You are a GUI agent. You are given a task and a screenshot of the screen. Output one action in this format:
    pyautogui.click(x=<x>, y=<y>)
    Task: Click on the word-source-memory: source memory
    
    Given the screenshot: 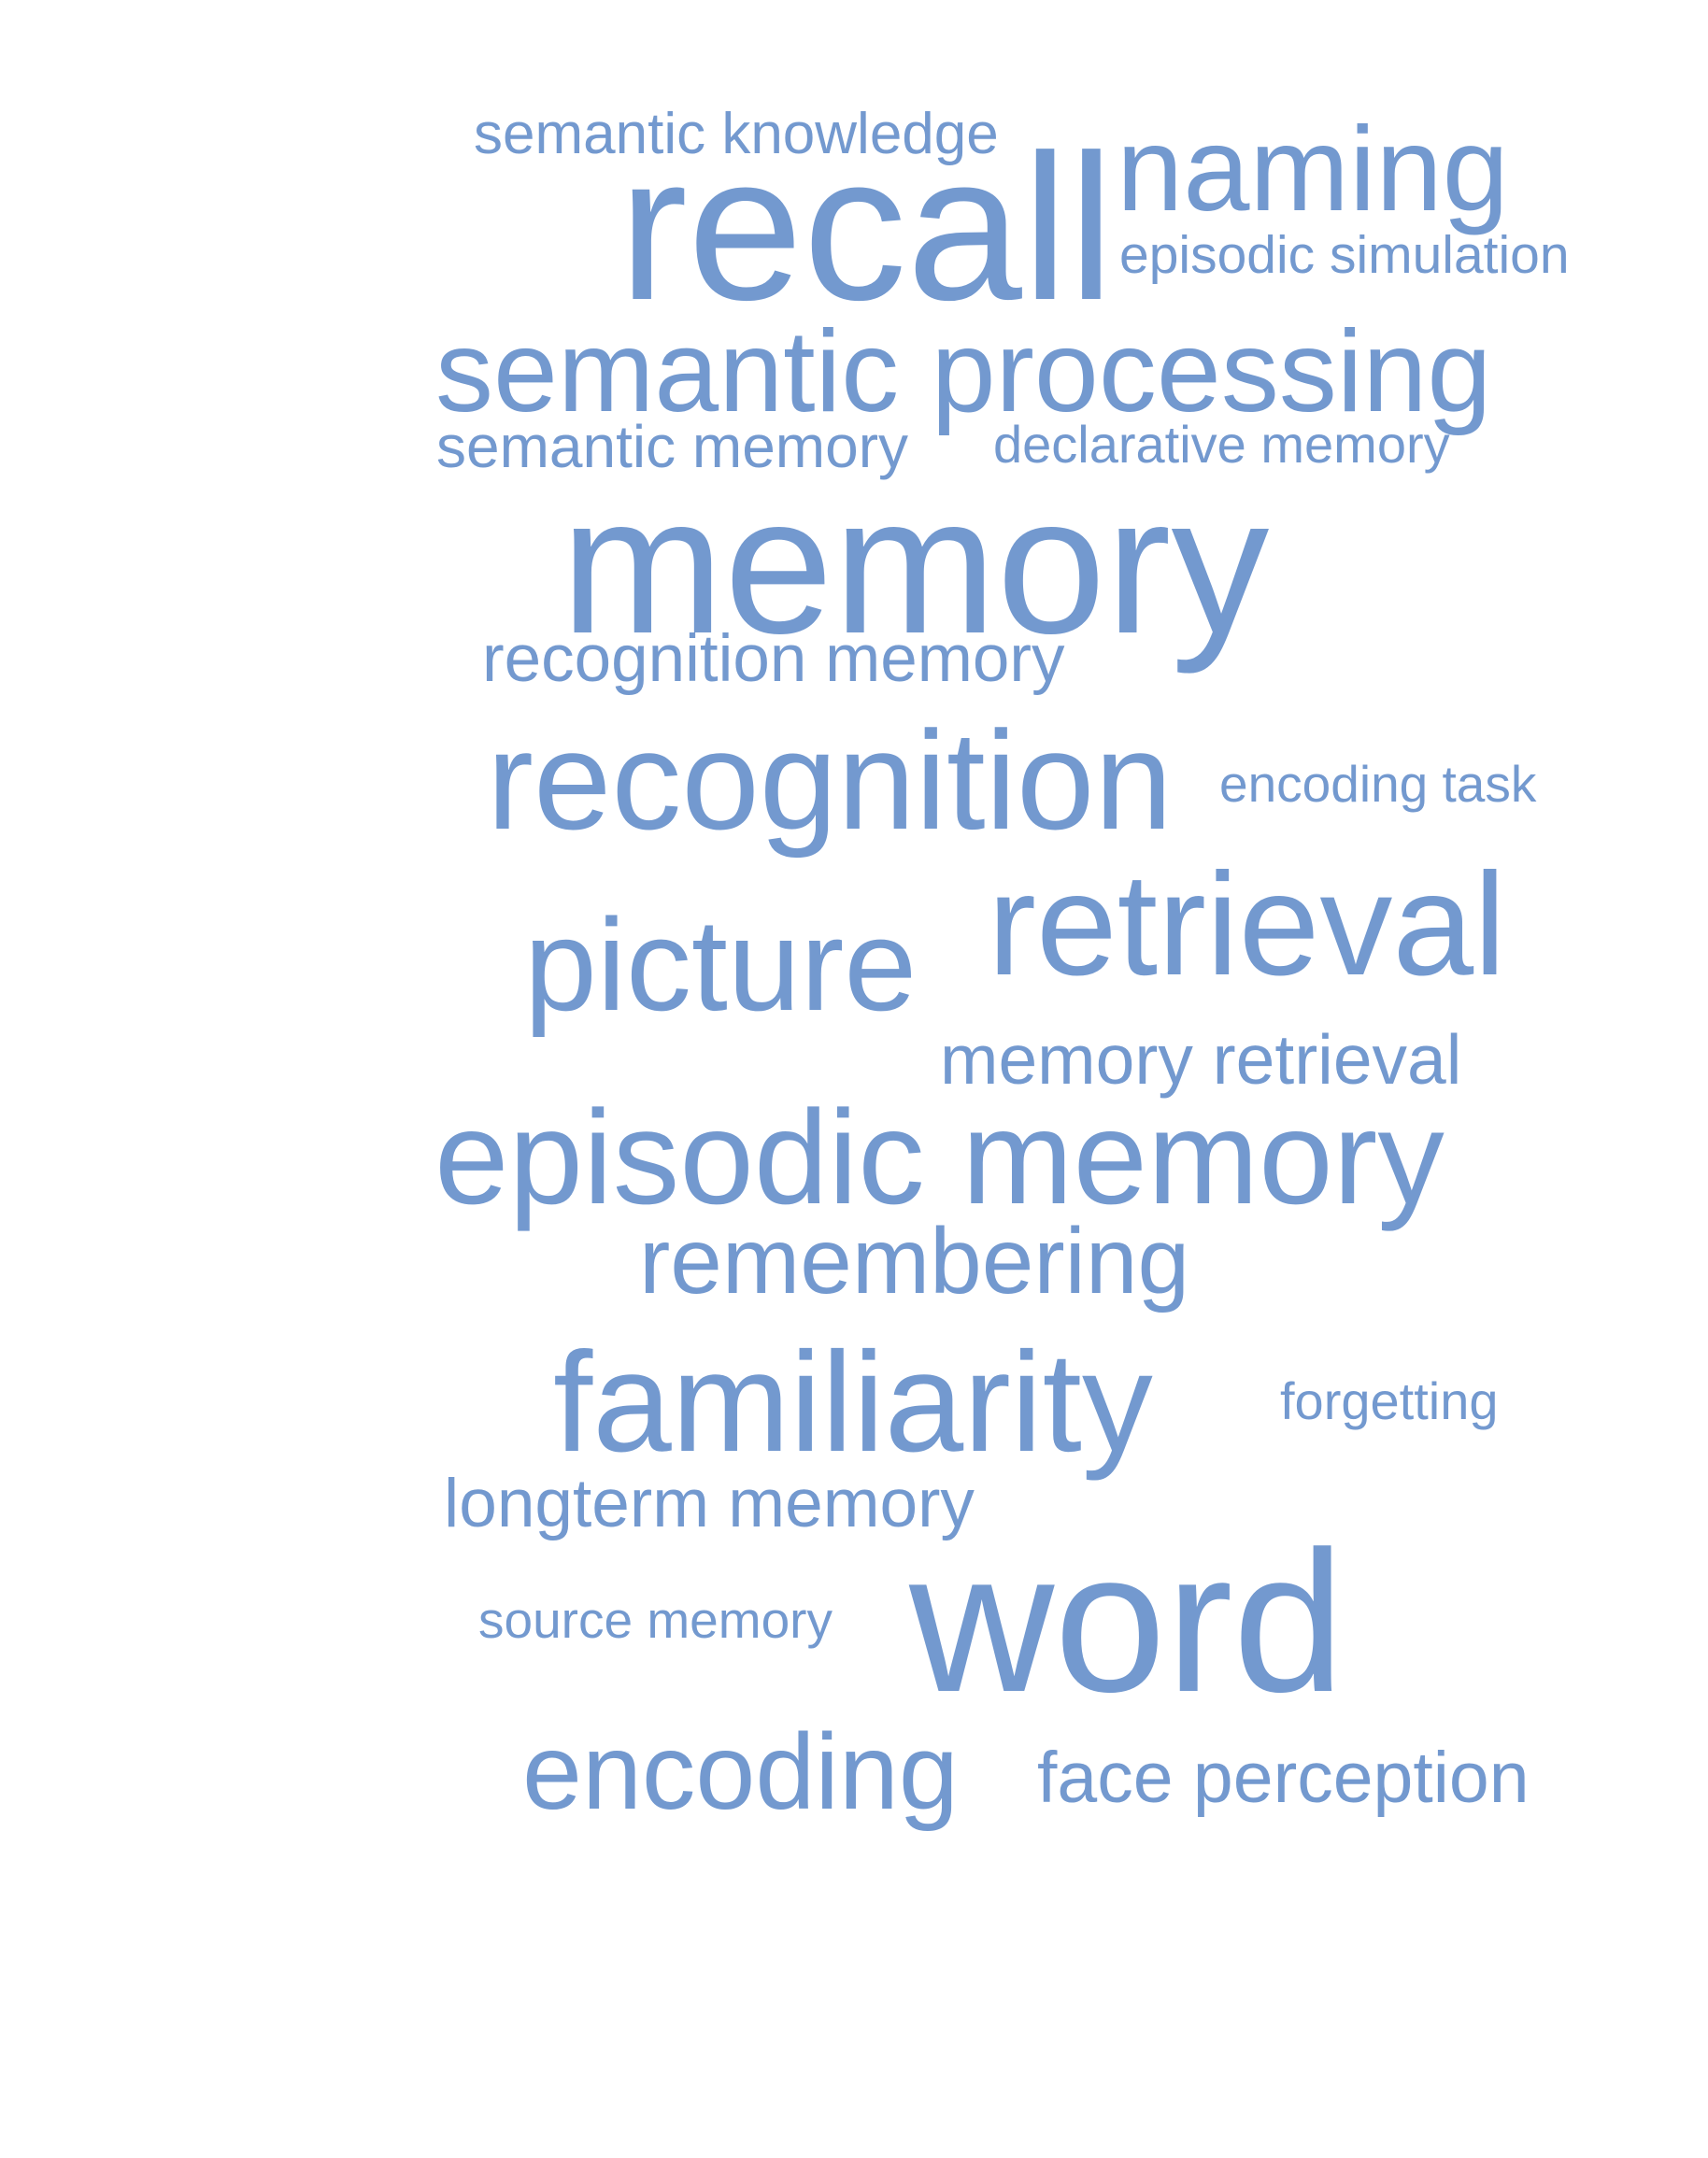 What is the action you would take?
    pyautogui.click(x=656, y=1620)
    